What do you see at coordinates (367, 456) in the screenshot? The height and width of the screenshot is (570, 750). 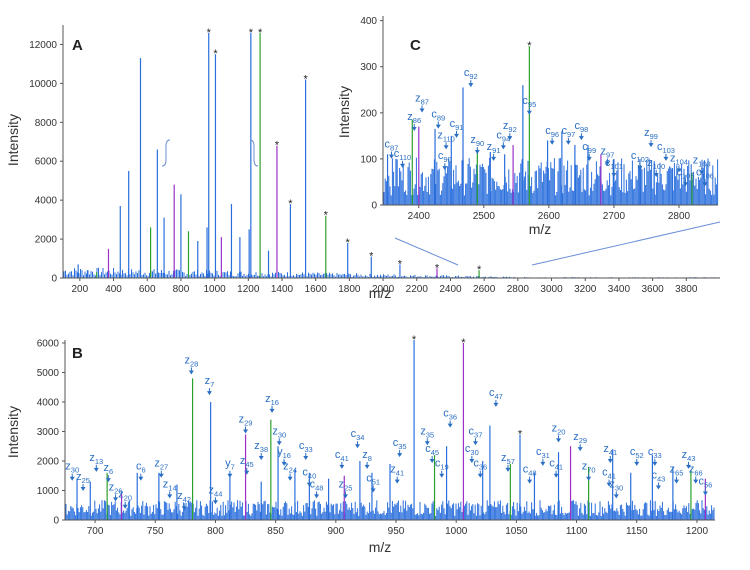 I see `ion-label: z8` at bounding box center [367, 456].